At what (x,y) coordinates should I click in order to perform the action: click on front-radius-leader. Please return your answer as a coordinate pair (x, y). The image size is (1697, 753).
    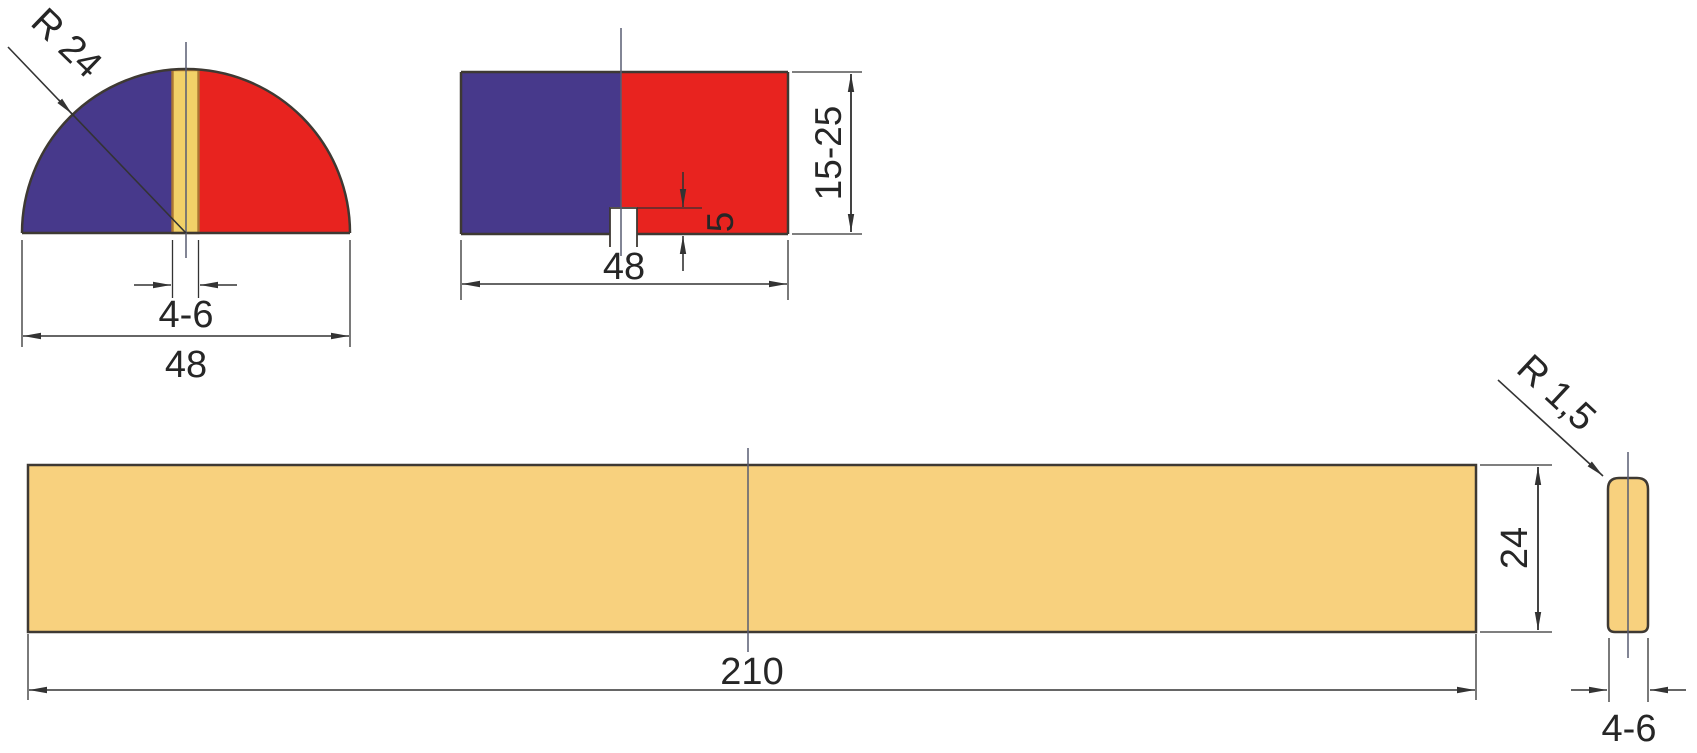
    Looking at the image, I should click on (97, 140).